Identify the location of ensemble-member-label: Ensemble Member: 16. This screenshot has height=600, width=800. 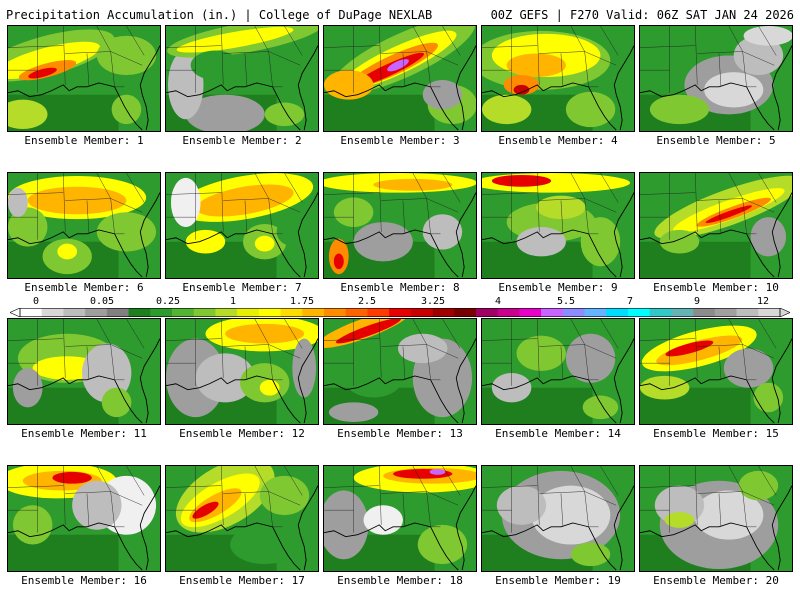
(84, 580).